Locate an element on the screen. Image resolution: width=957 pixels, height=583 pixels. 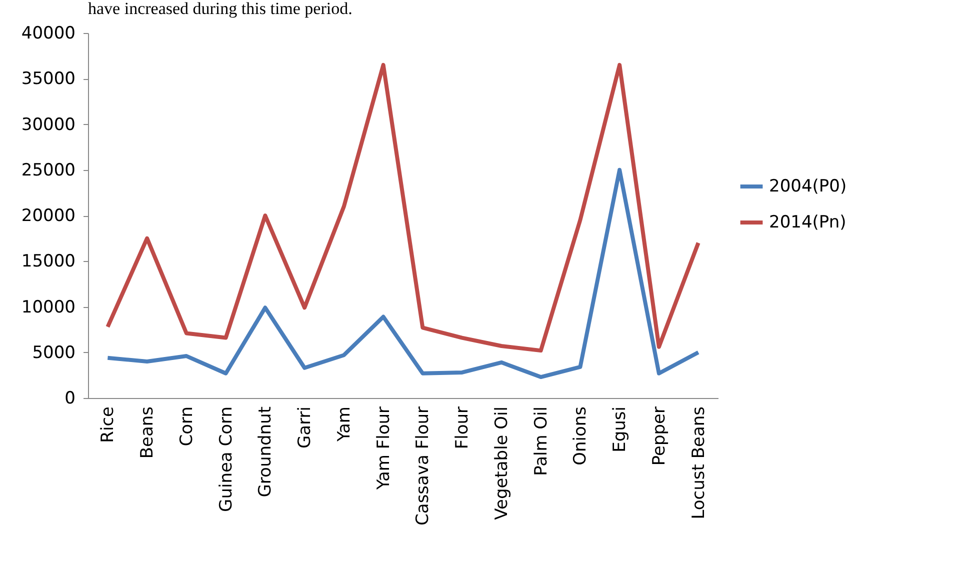
x-tick-label: Beans is located at coordinates (148, 432).